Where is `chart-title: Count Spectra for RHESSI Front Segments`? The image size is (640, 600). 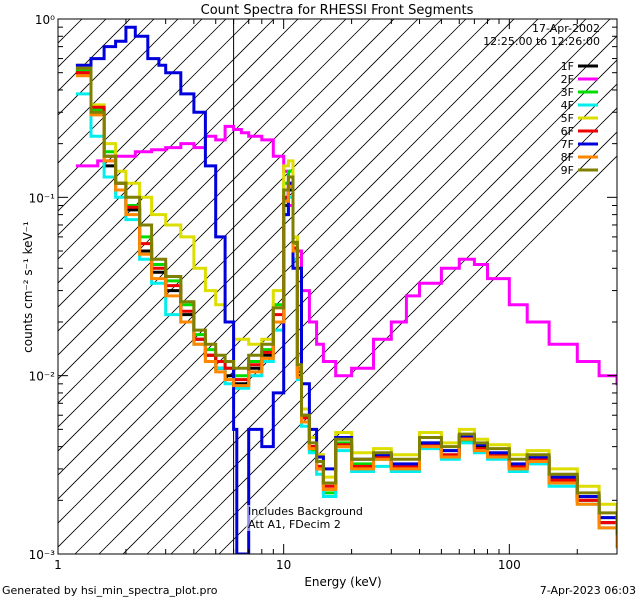 chart-title: Count Spectra for RHESSI Front Segments is located at coordinates (337, 10).